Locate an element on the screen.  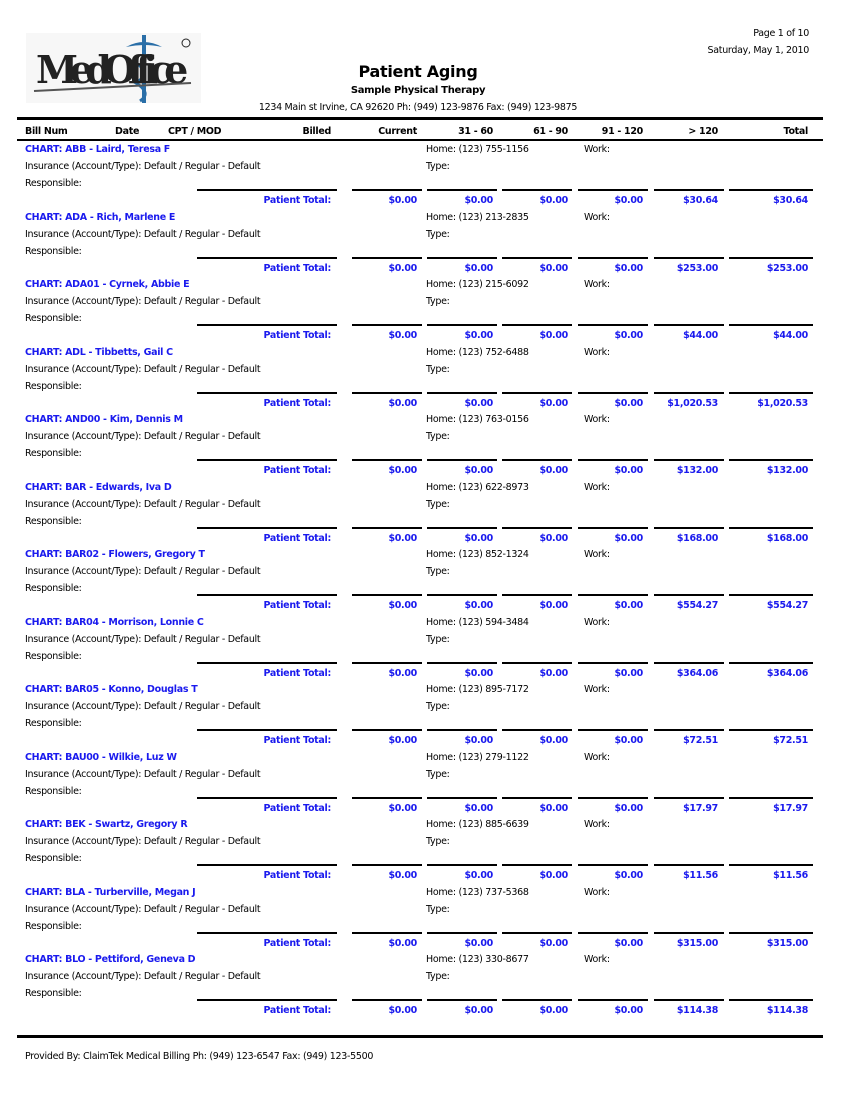
patient-chart: CHART: BAR04 - Morrison, Lonnie C is located at coordinates (114, 622).